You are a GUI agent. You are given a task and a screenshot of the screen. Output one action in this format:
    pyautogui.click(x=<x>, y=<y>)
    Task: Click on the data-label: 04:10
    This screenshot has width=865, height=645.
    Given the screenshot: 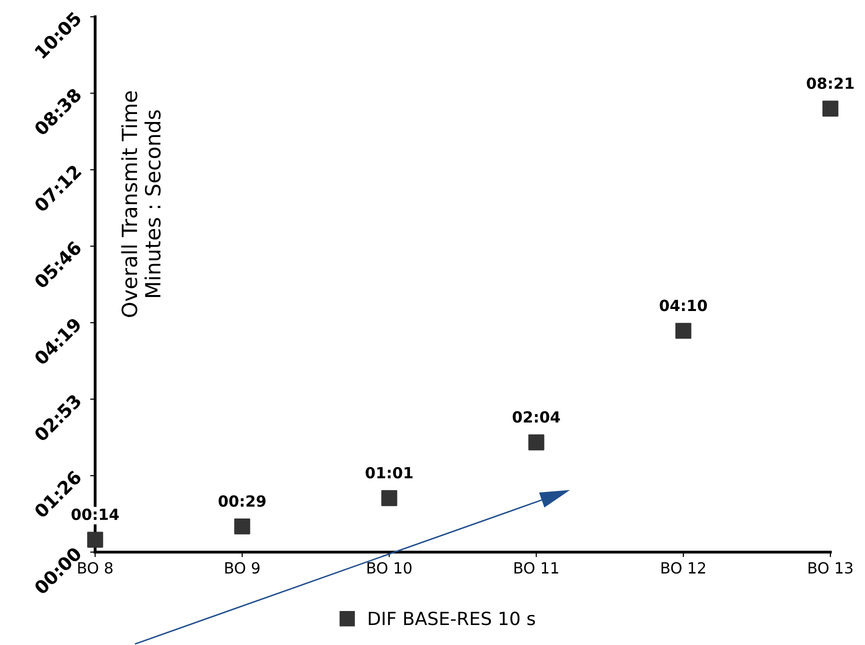 What is the action you would take?
    pyautogui.click(x=683, y=306)
    